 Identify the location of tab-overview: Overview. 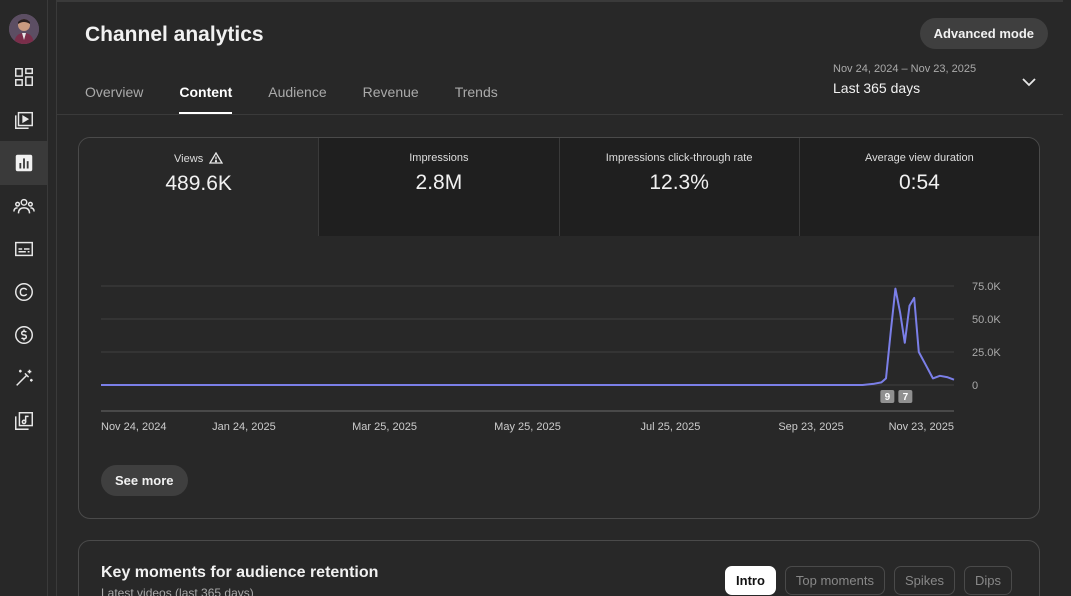
(114, 92).